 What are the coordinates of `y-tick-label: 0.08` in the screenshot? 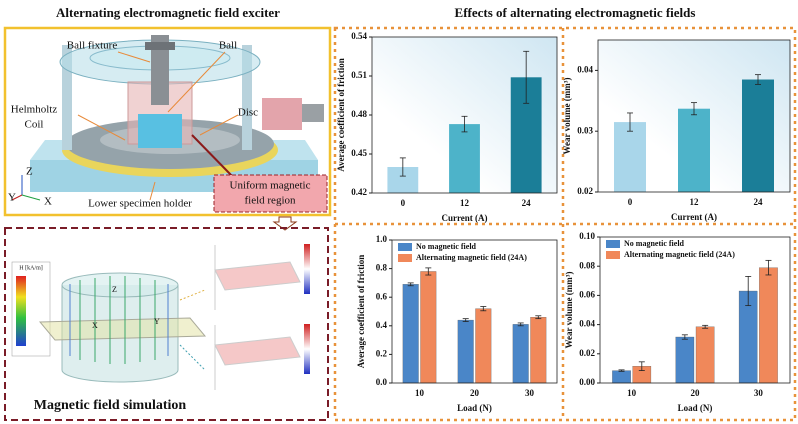 It's located at (587, 265).